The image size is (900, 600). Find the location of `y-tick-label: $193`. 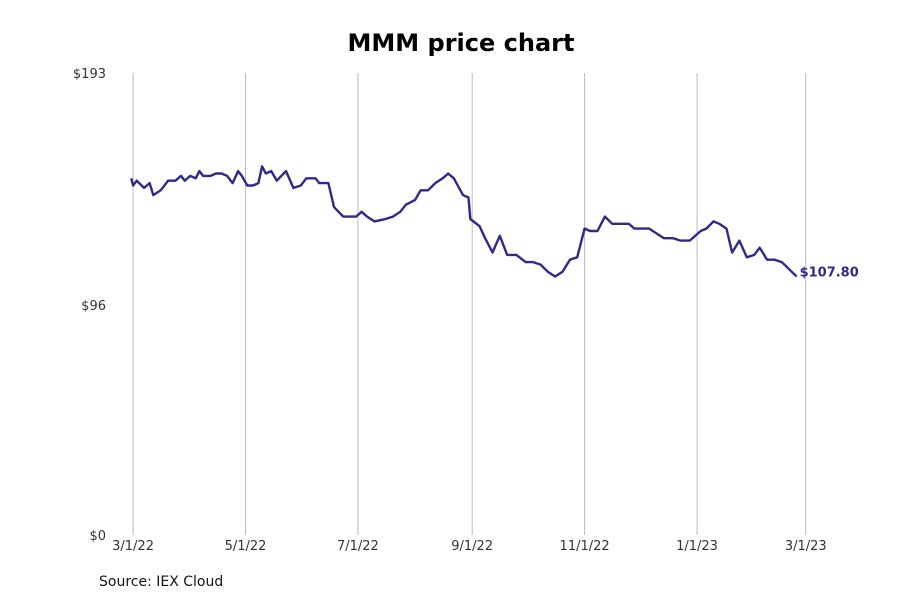

y-tick-label: $193 is located at coordinates (89, 74).